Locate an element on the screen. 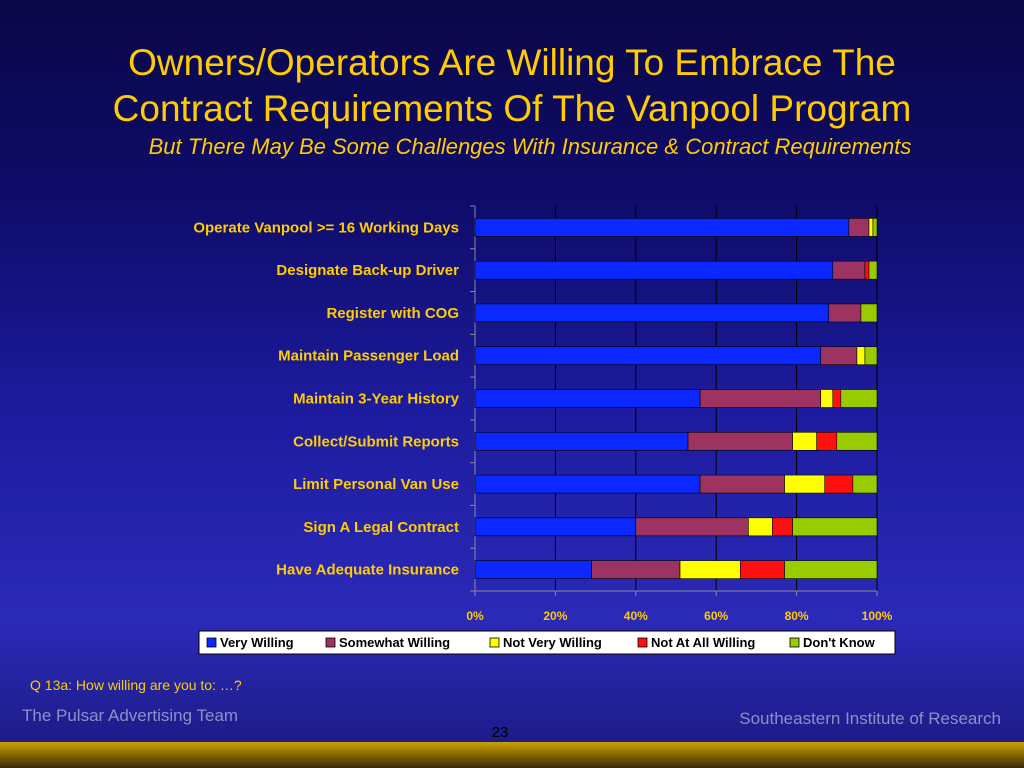  legend-label: Not At All Willing is located at coordinates (703, 642).